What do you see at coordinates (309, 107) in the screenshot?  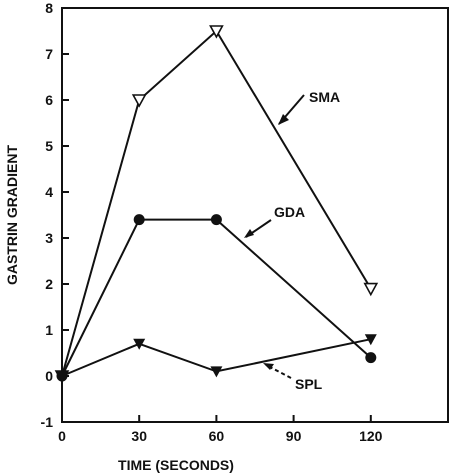 I see `annotation-sma: SMA` at bounding box center [309, 107].